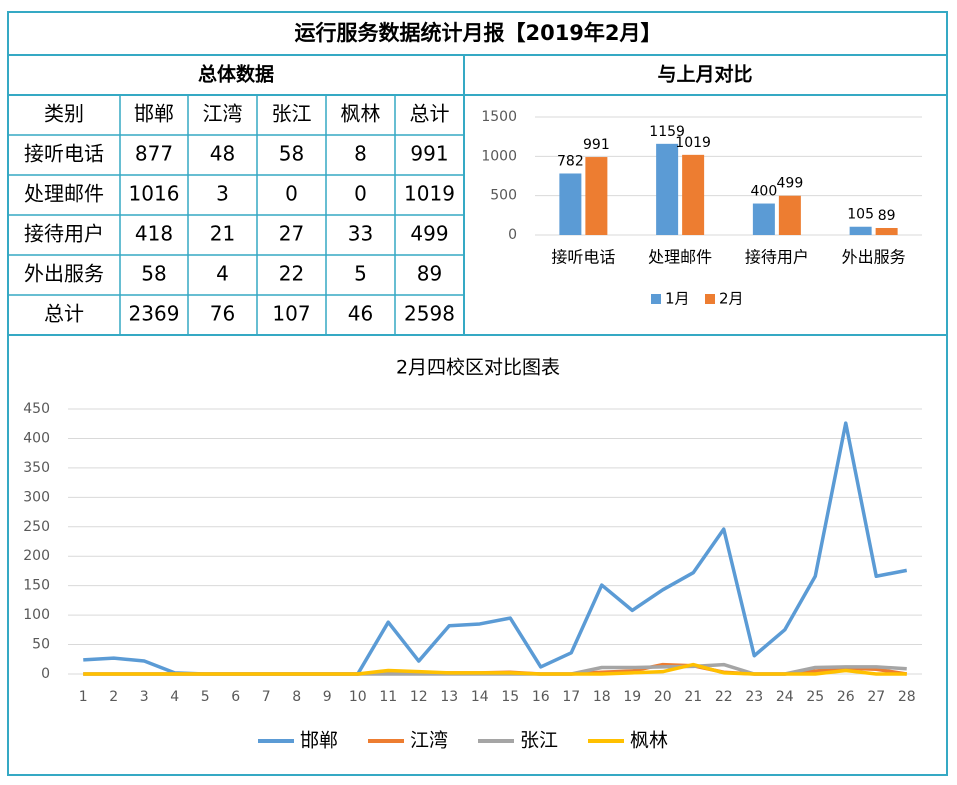 The width and height of the screenshot is (957, 785). What do you see at coordinates (754, 697) in the screenshot?
I see `x-tick-label: 23` at bounding box center [754, 697].